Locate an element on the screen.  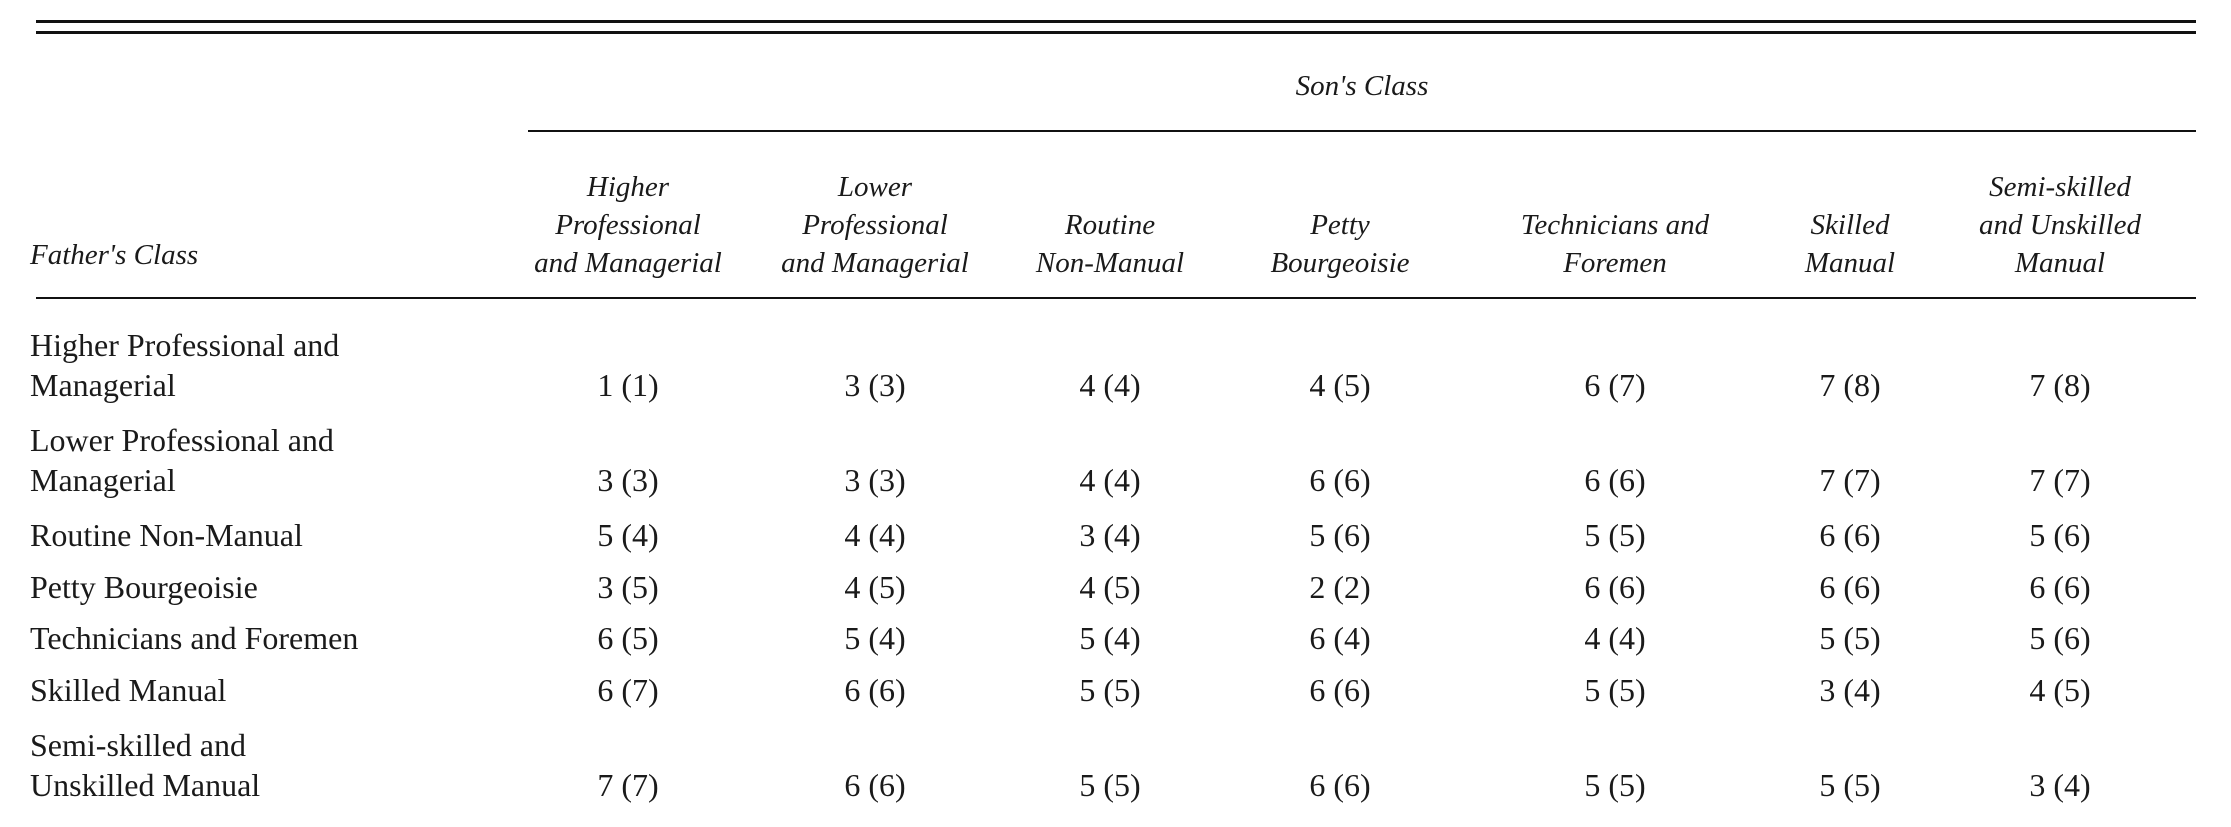
row-label: Technicians and Foremen is located at coordinates (194, 638).